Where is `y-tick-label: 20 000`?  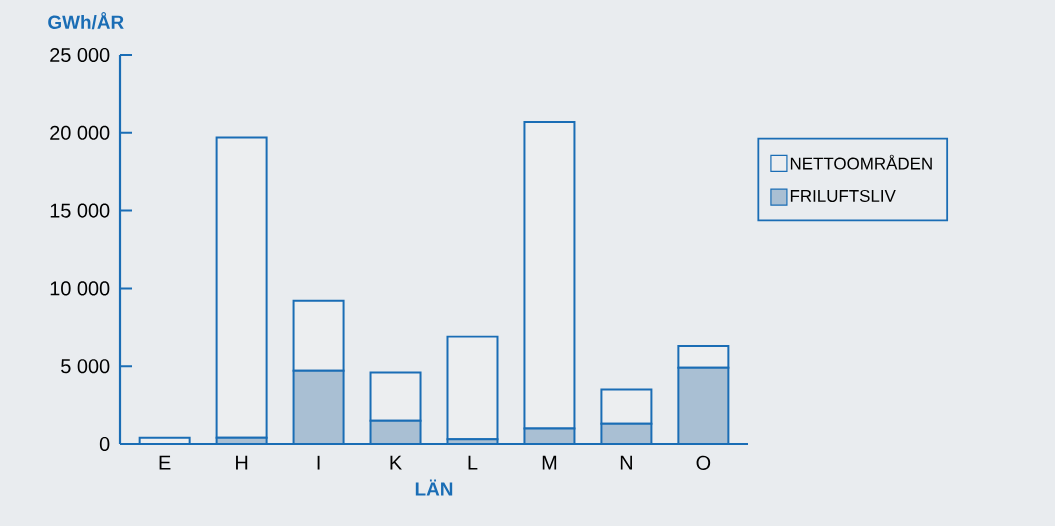 y-tick-label: 20 000 is located at coordinates (80, 132).